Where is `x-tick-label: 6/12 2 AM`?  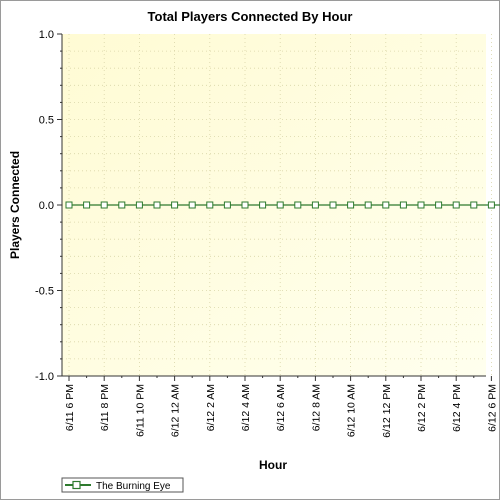
x-tick-label: 6/12 2 AM is located at coordinates (211, 407).